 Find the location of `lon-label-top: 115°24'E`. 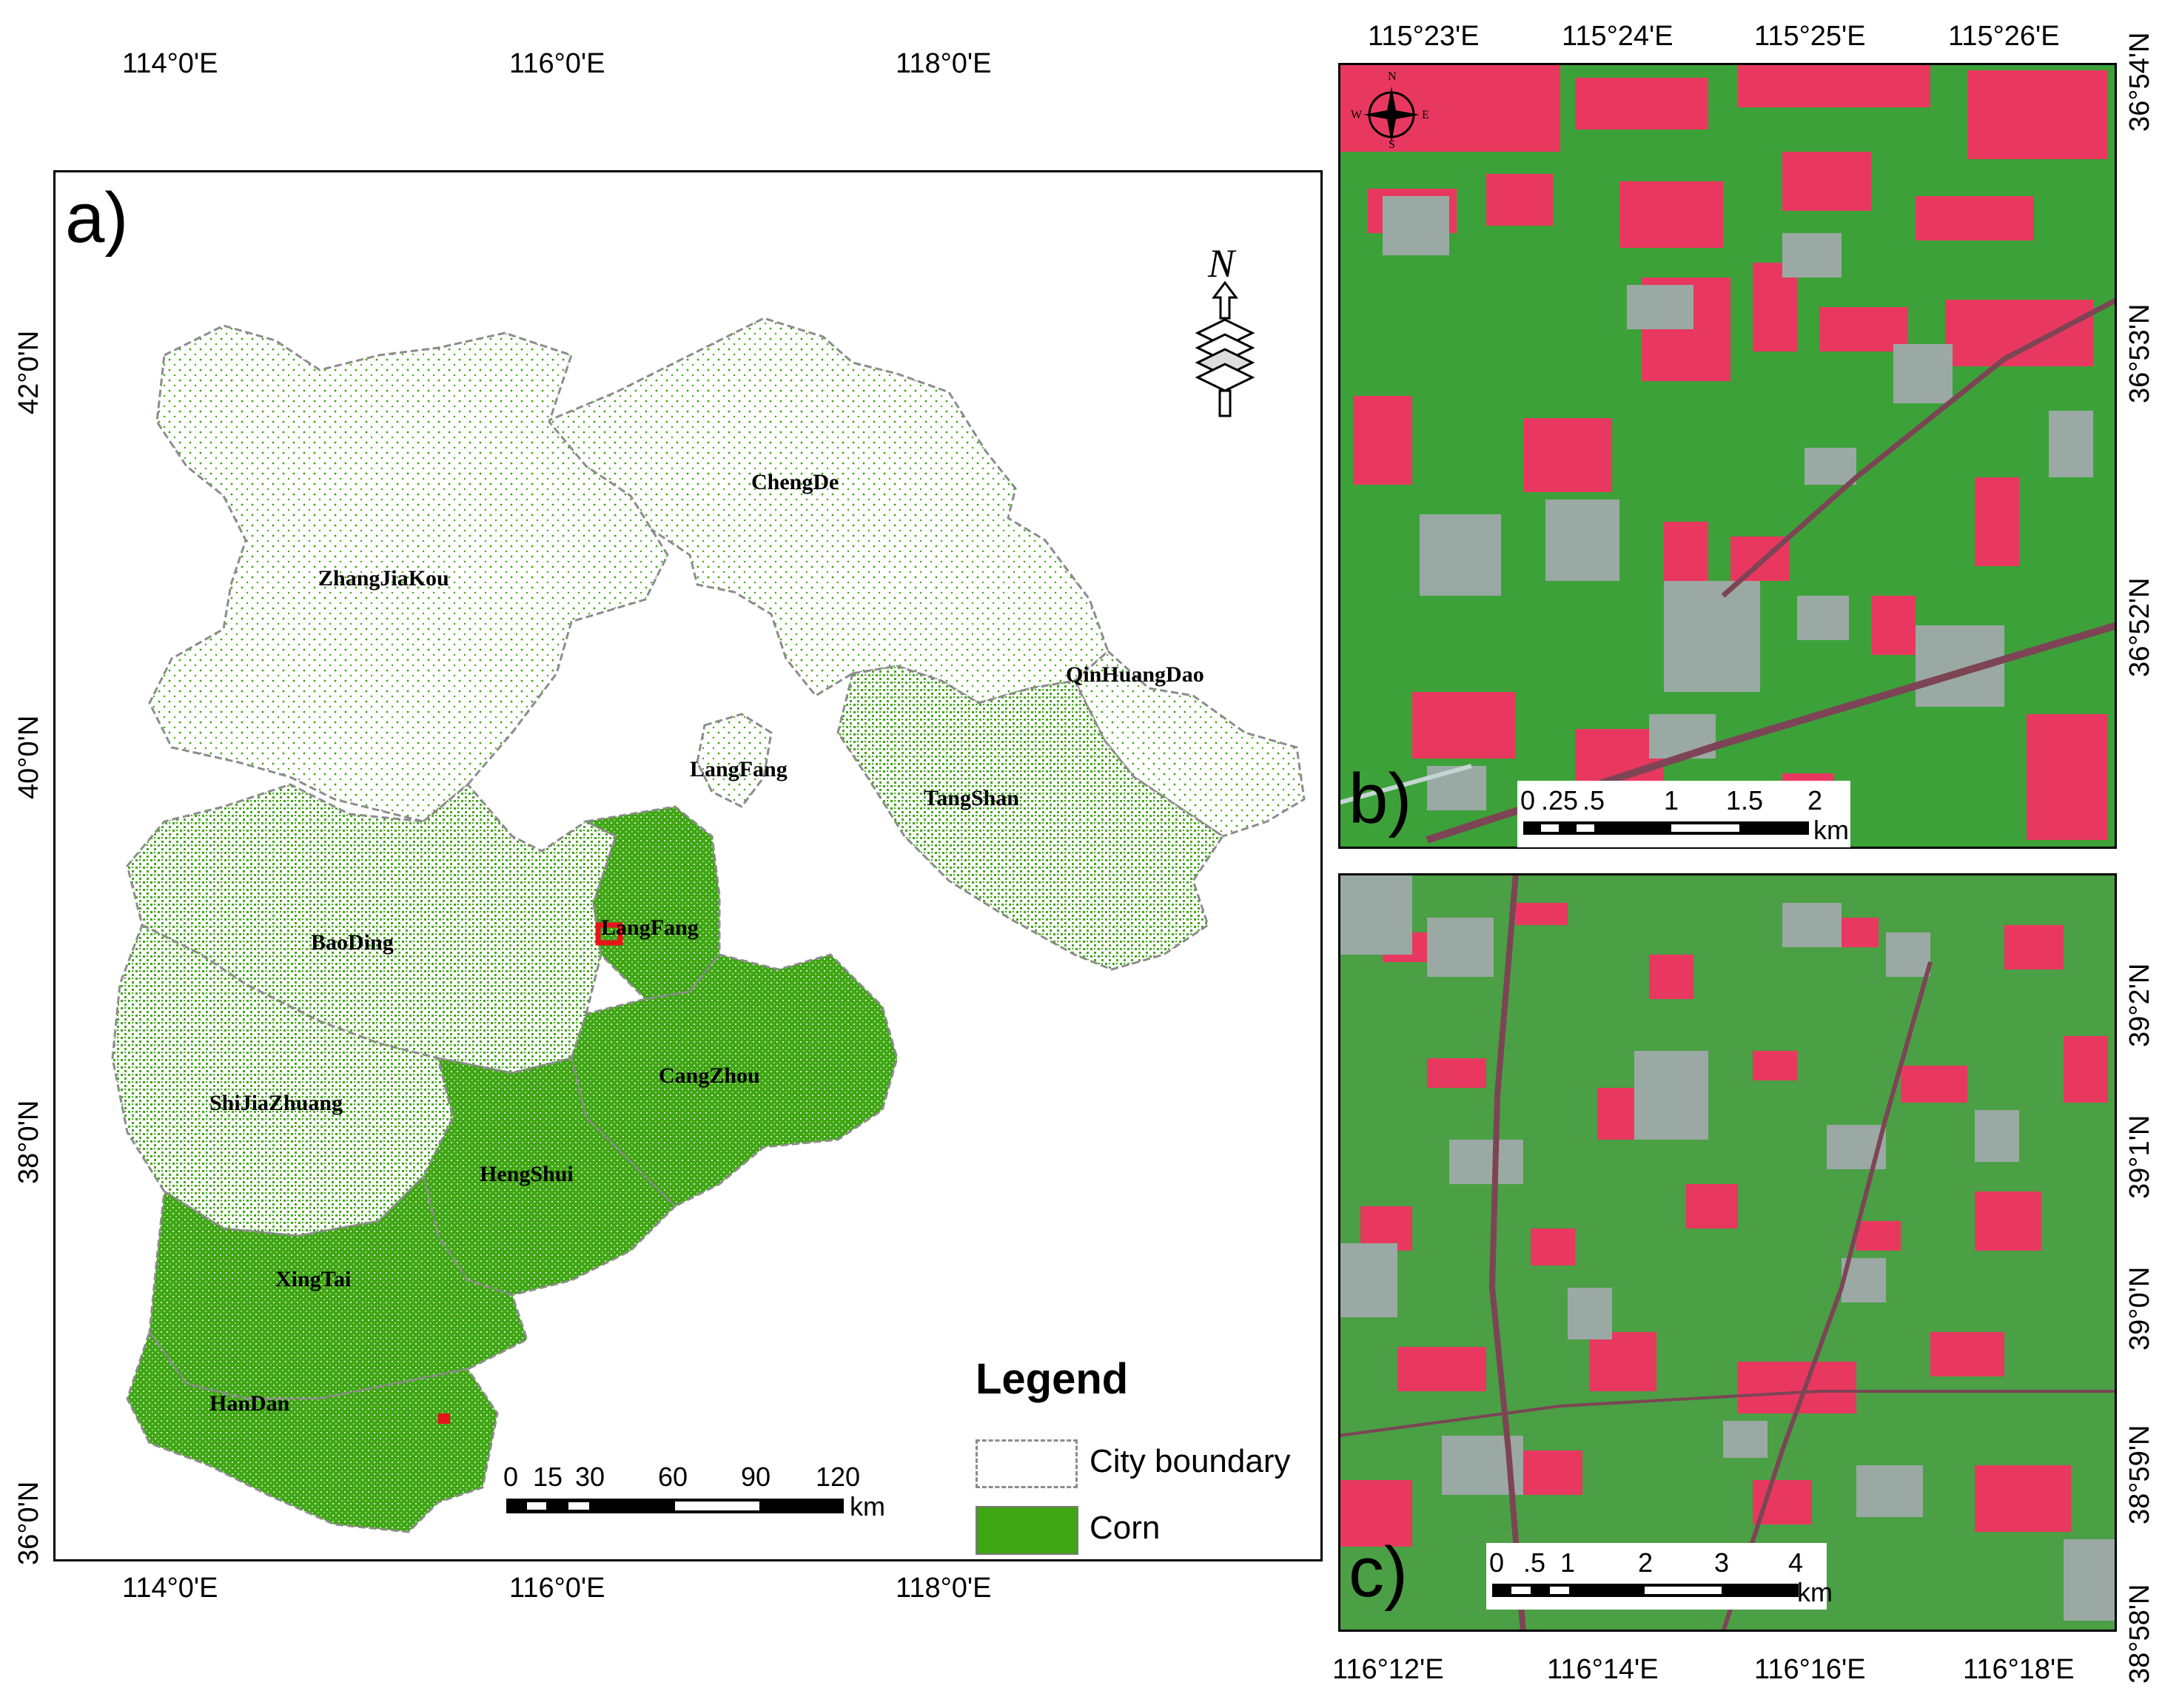

lon-label-top: 115°24'E is located at coordinates (1617, 36).